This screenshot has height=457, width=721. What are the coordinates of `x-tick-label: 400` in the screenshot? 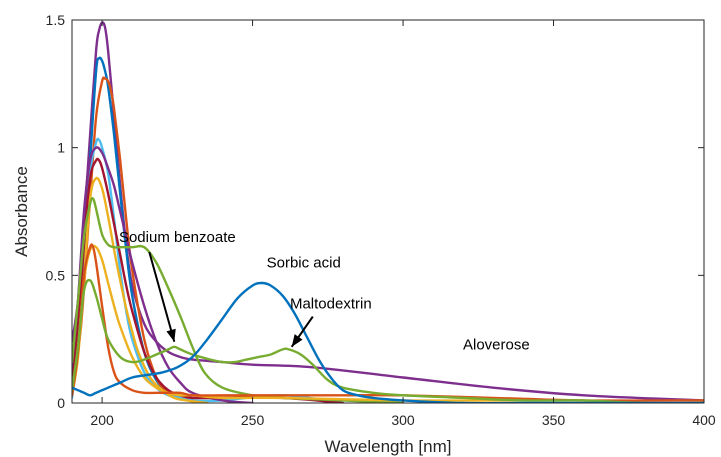 It's located at (704, 420).